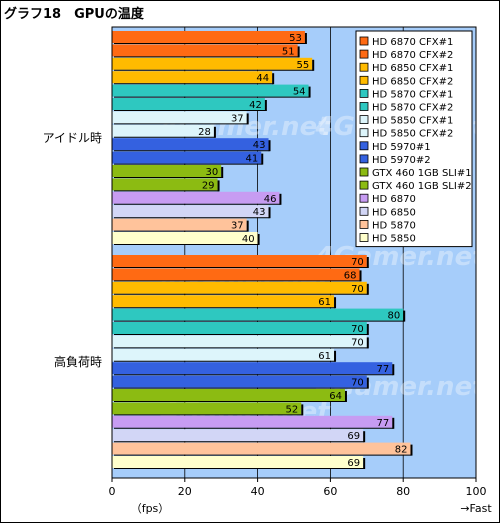 This screenshot has width=500, height=523. I want to click on legend-box, so click(414, 139).